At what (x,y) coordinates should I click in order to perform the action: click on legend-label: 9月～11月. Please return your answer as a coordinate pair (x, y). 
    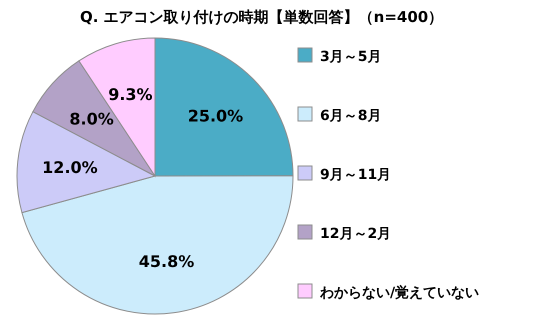
    Looking at the image, I should click on (356, 175).